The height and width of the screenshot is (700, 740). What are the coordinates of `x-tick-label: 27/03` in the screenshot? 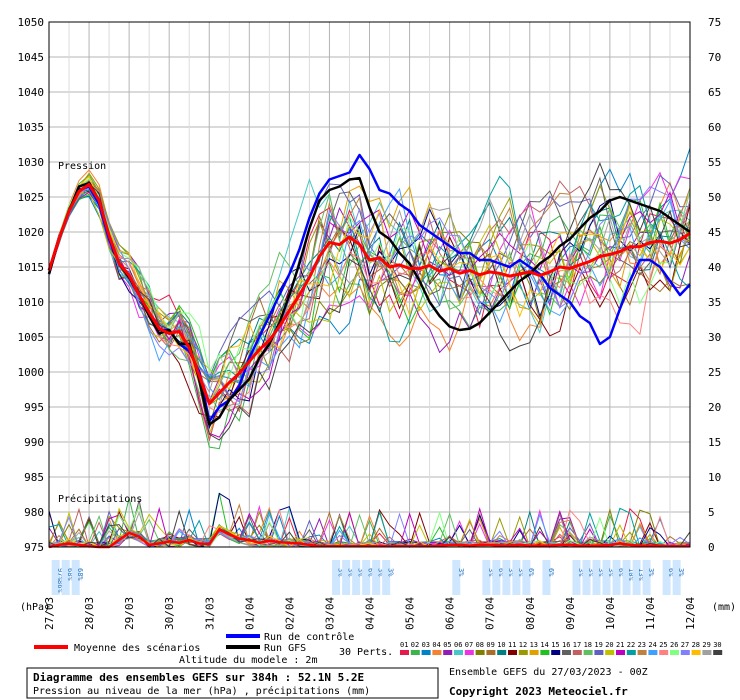 It's located at (49, 613).